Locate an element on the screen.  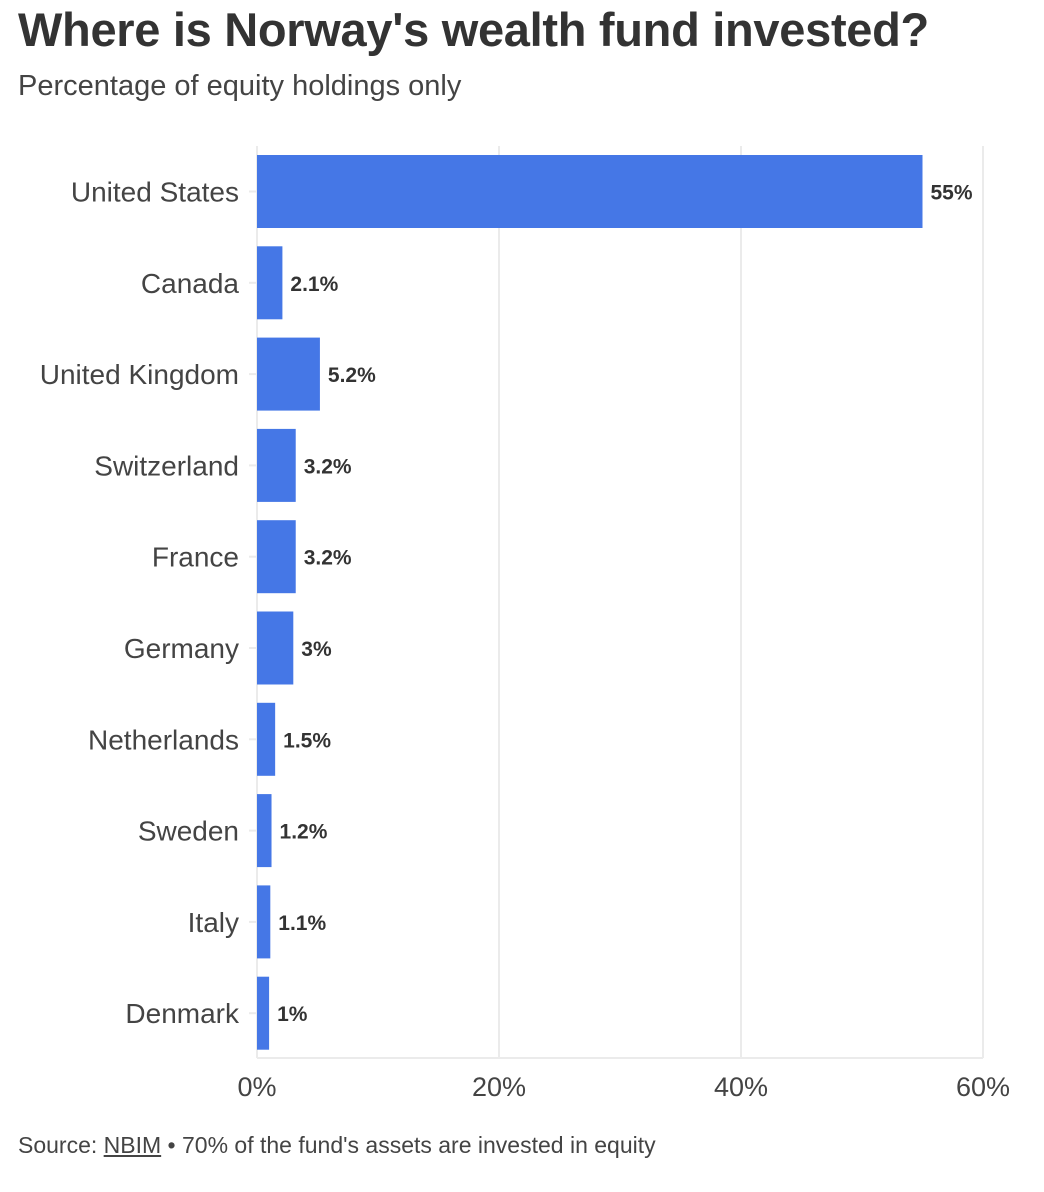
category-label: France is located at coordinates (195, 557).